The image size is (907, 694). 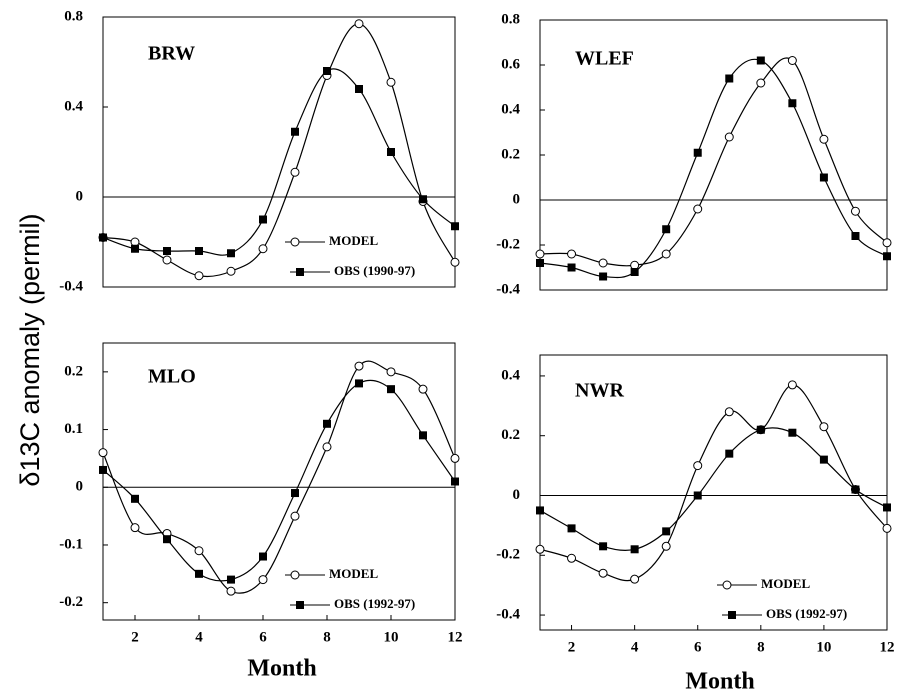 I want to click on y-tick-label: 0.6, so click(x=510, y=64).